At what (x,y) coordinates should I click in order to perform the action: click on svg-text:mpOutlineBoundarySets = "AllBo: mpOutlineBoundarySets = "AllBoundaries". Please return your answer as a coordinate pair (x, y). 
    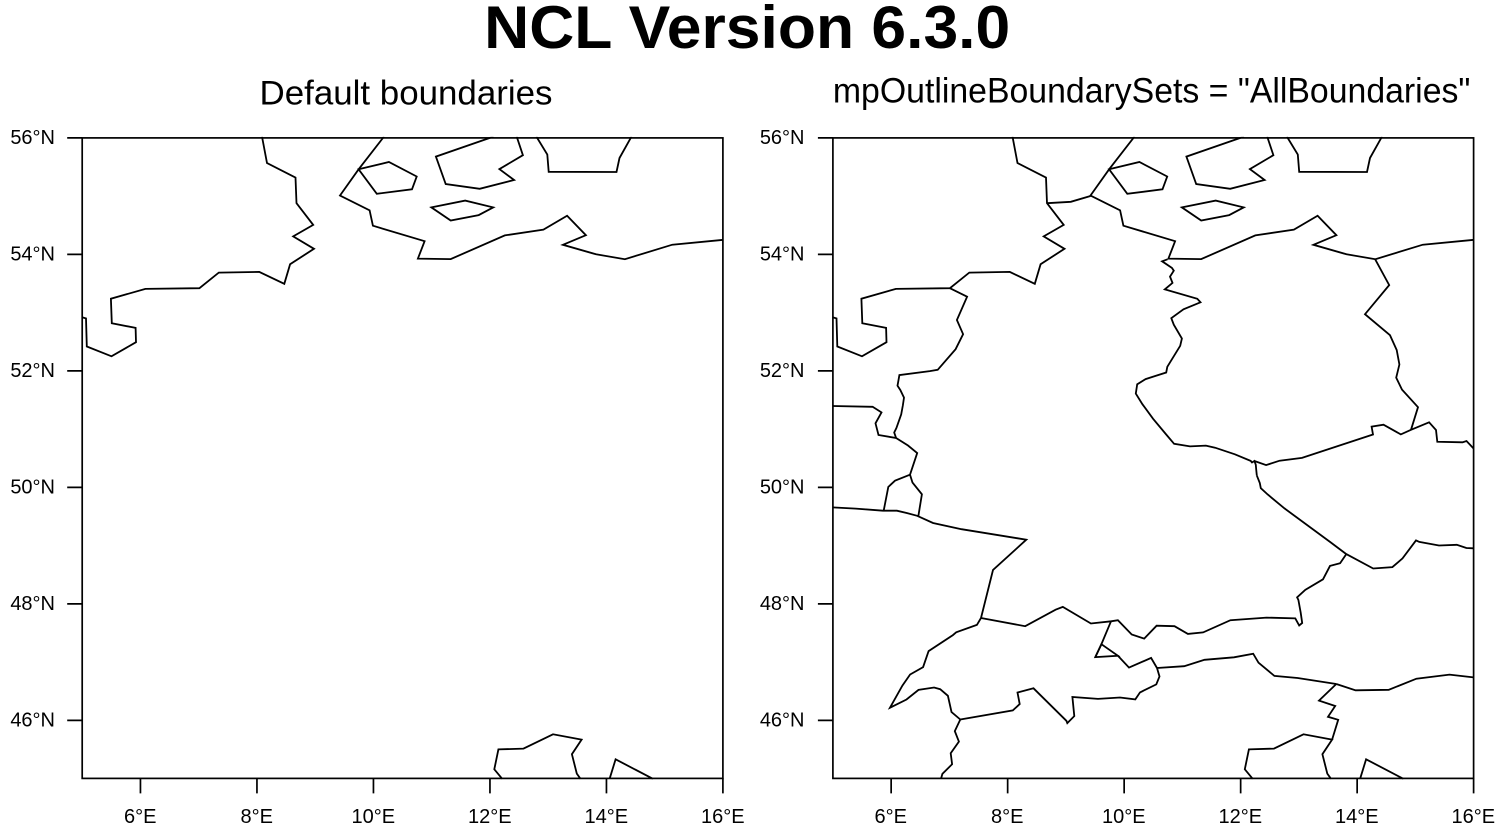
    Looking at the image, I should click on (1152, 91).